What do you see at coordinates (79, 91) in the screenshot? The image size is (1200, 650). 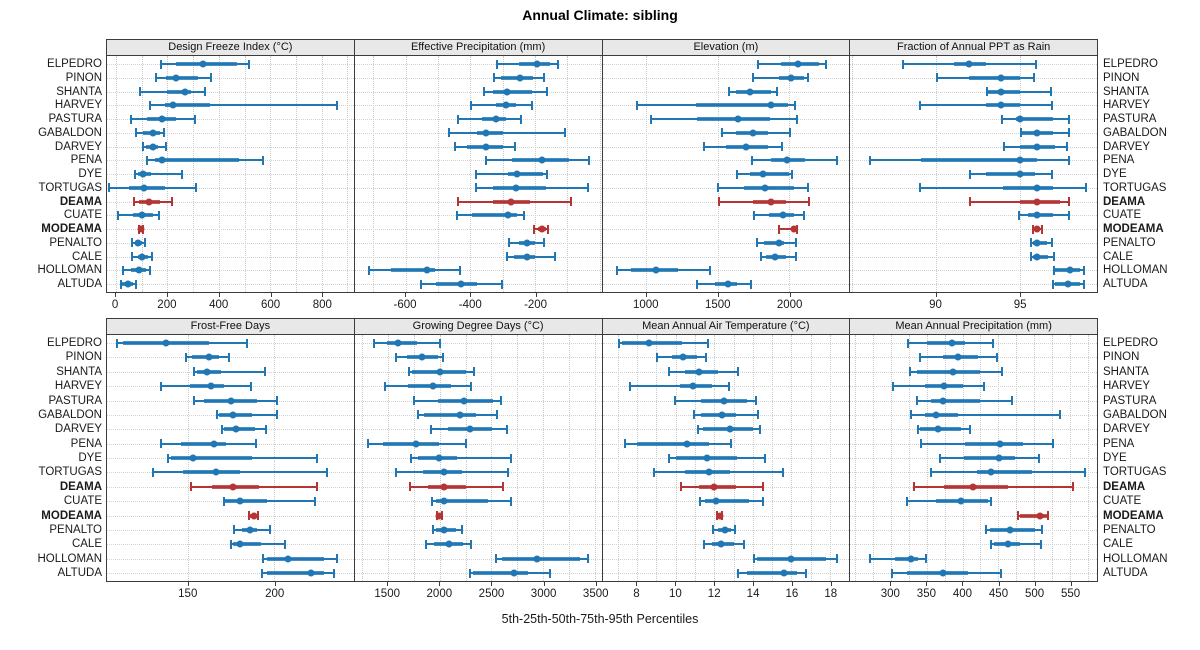 I see `station-label-shanta: SHANTA` at bounding box center [79, 91].